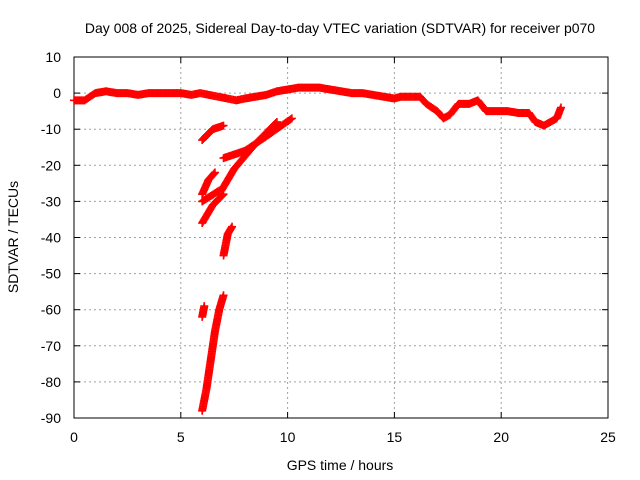 This screenshot has height=480, width=640. I want to click on x-tick-label: 10, so click(288, 437).